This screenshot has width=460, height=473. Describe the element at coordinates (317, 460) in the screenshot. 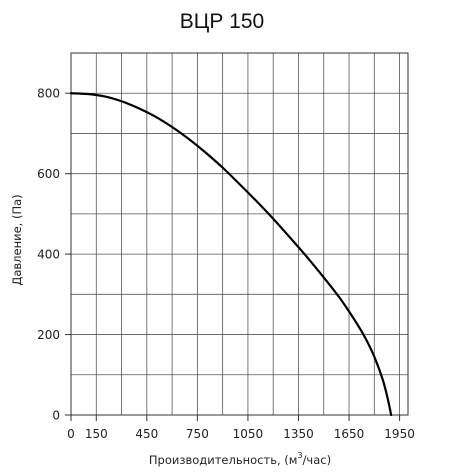

I see `x-axis-label-suffix: /час)` at that location.